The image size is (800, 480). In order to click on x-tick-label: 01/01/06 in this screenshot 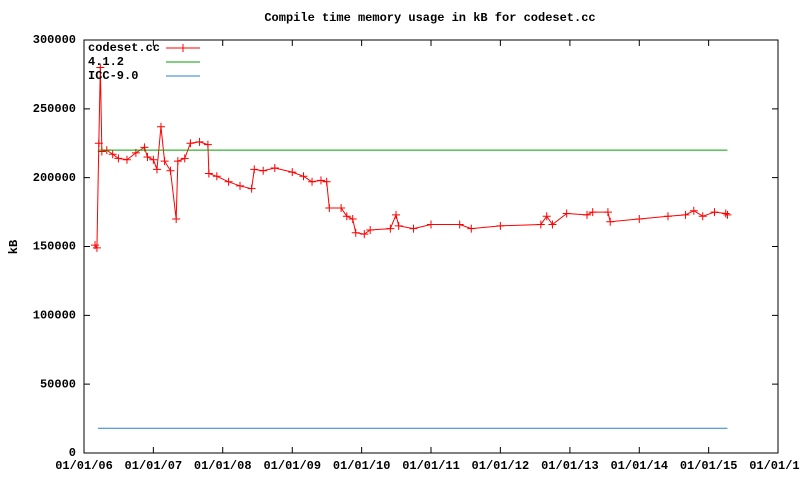, I will do `click(84, 466)`.